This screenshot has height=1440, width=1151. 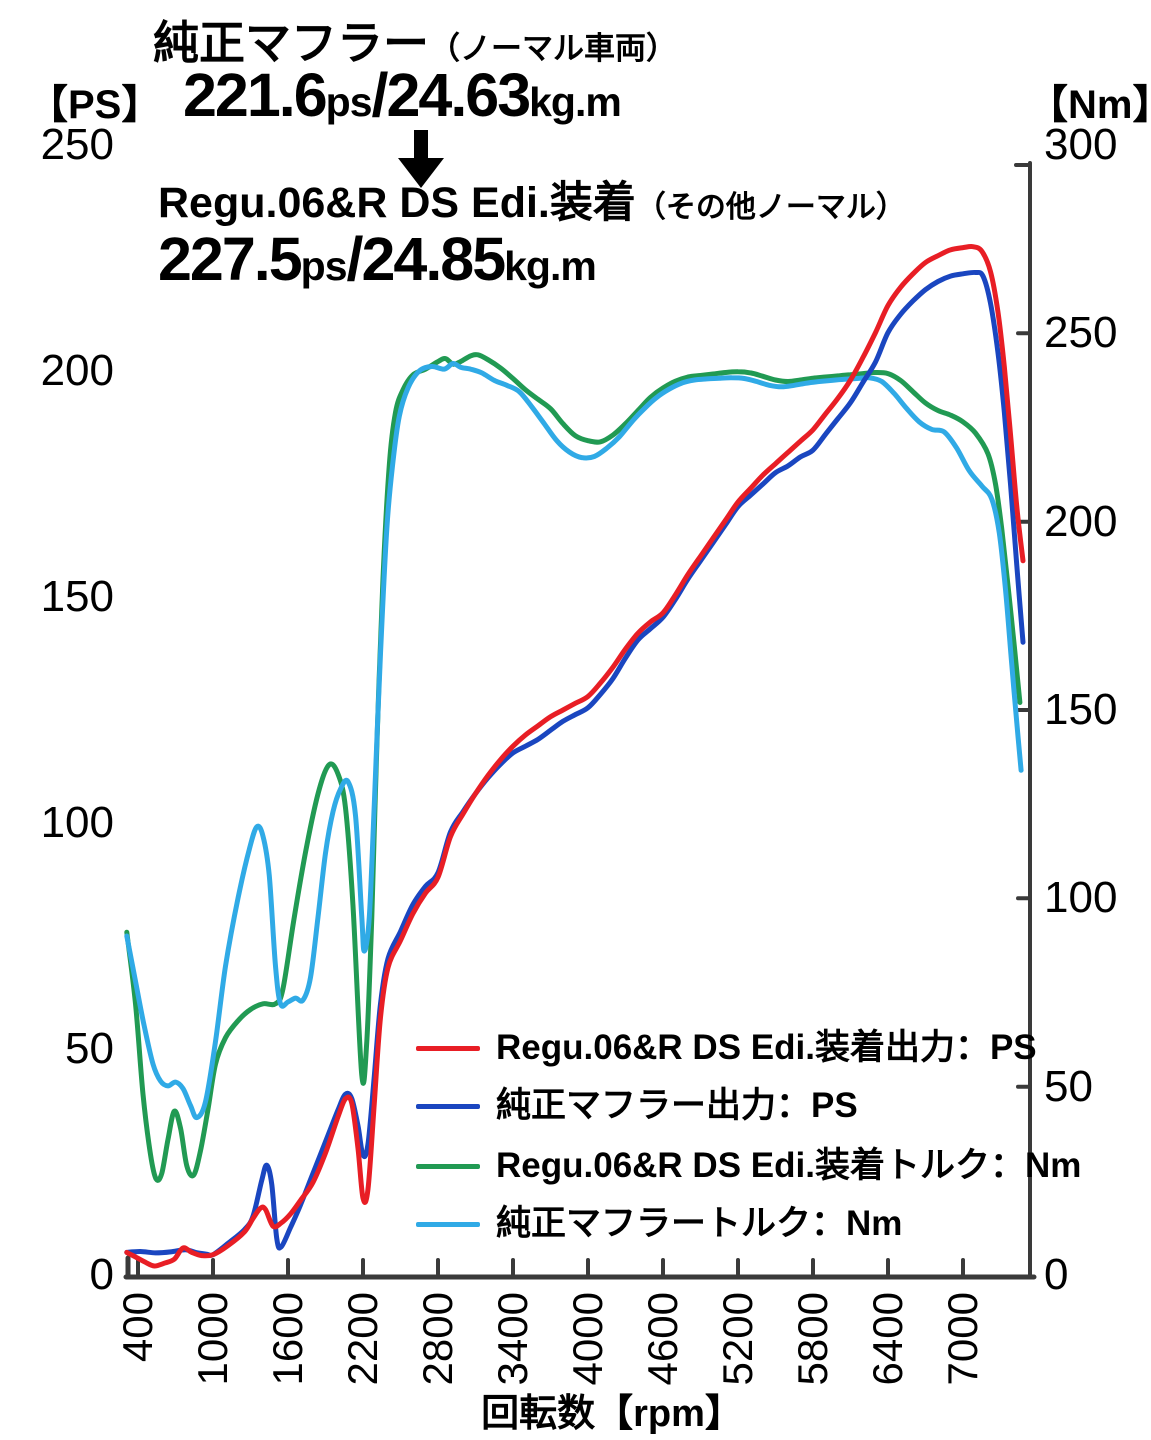 What do you see at coordinates (812, 1339) in the screenshot?
I see `rpm-tick-label: 5800` at bounding box center [812, 1339].